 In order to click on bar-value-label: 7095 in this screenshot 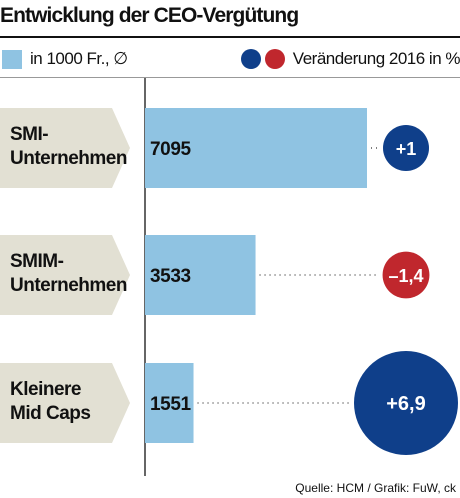, I will do `click(171, 149)`.